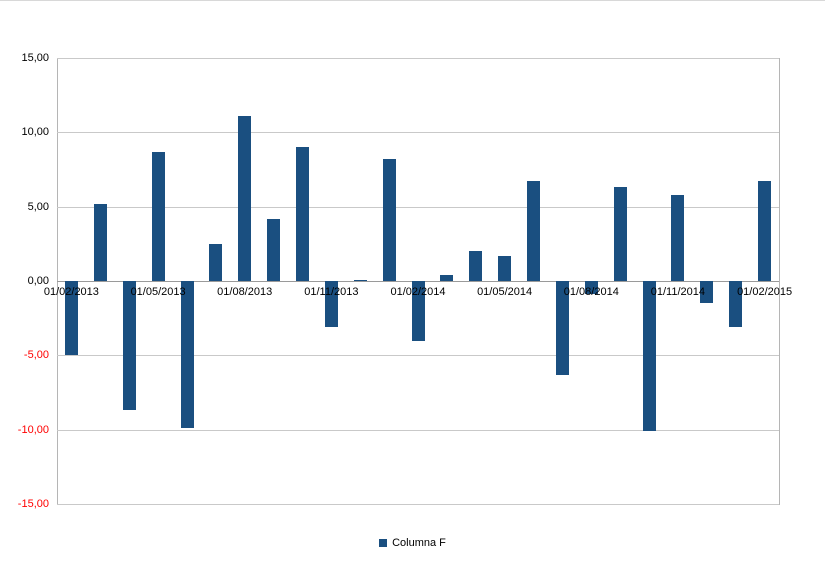 The image size is (825, 569). Describe the element at coordinates (36, 355) in the screenshot. I see `y-tick-label: -5,00` at that location.